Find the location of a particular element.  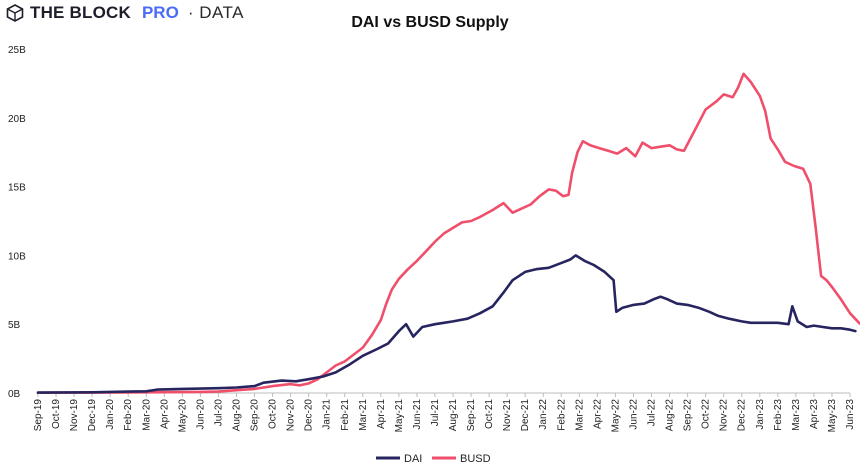

x-tick-label: Dec-20 is located at coordinates (309, 415).